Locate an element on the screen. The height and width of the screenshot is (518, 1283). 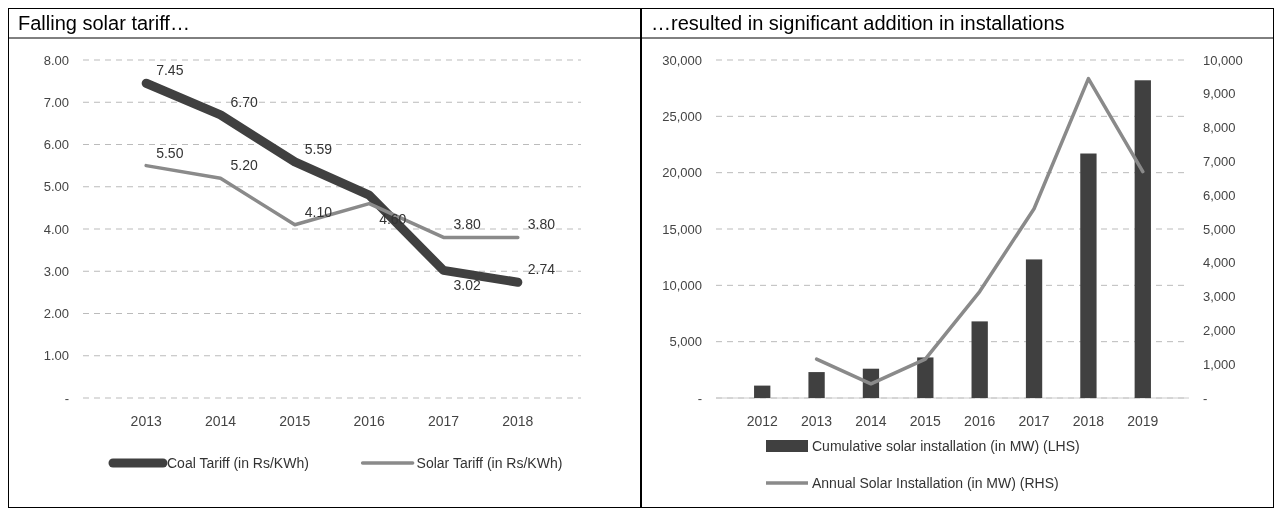
data-label: 5.59 is located at coordinates (318, 148).